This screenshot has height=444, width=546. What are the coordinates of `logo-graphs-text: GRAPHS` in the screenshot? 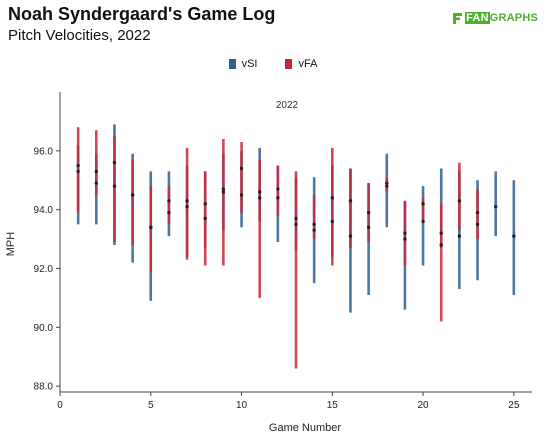 It's located at (513, 18).